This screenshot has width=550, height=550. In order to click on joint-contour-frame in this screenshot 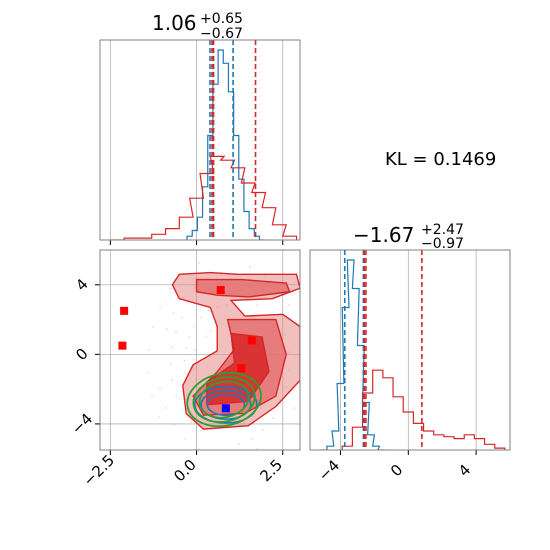, I will do `click(200, 350)`.